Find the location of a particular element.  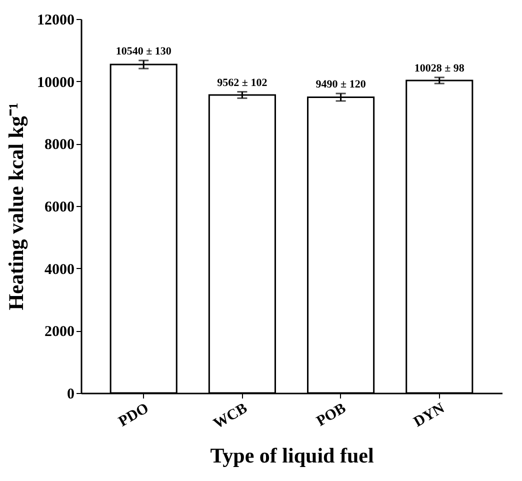

y-axis-title: Heating value kcal kg⁻¹ is located at coordinates (16, 206).